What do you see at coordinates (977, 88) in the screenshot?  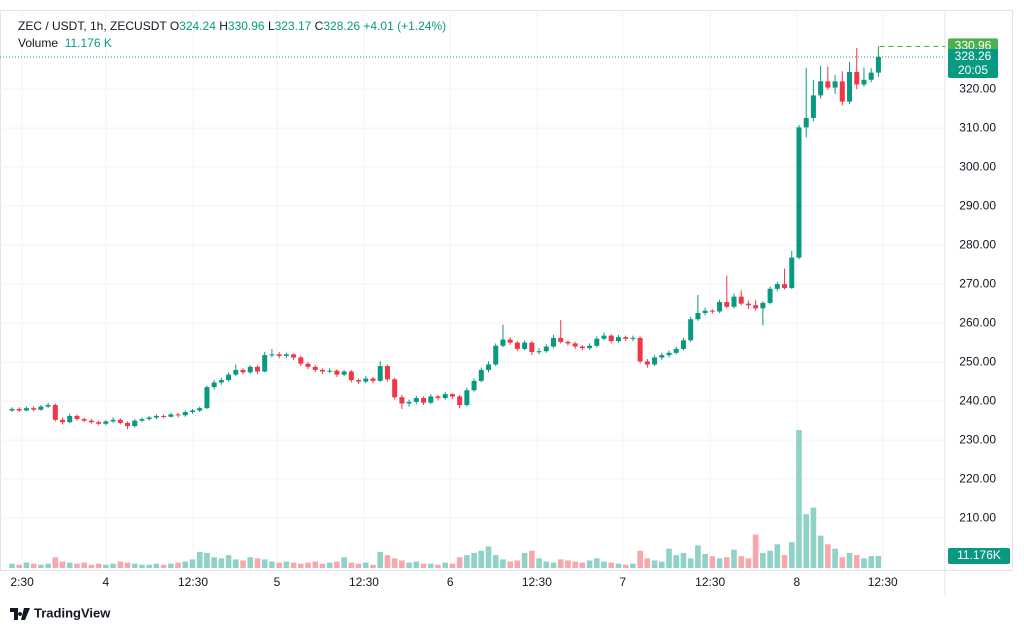 I see `y-tick-label: 320.00` at bounding box center [977, 88].